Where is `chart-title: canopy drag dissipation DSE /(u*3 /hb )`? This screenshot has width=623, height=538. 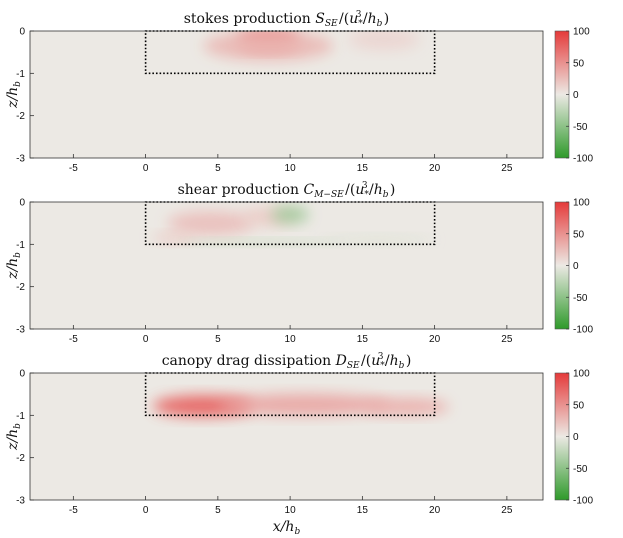
chart-title: canopy drag dissipation DSE /(u*3 /hb ) is located at coordinates (287, 361).